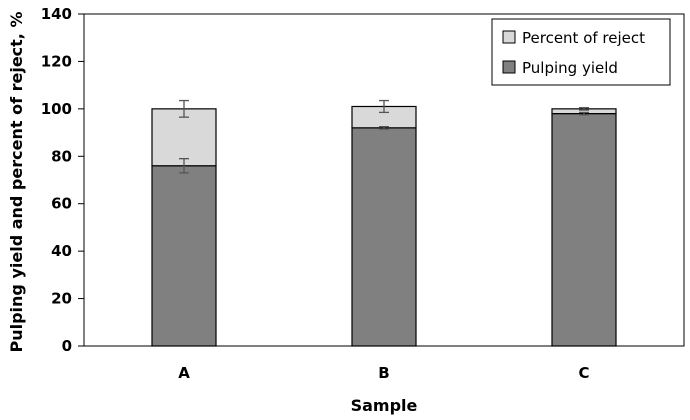 Image resolution: width=690 pixels, height=420 pixels. What do you see at coordinates (56, 109) in the screenshot?
I see `y-tick-label: 100` at bounding box center [56, 109].